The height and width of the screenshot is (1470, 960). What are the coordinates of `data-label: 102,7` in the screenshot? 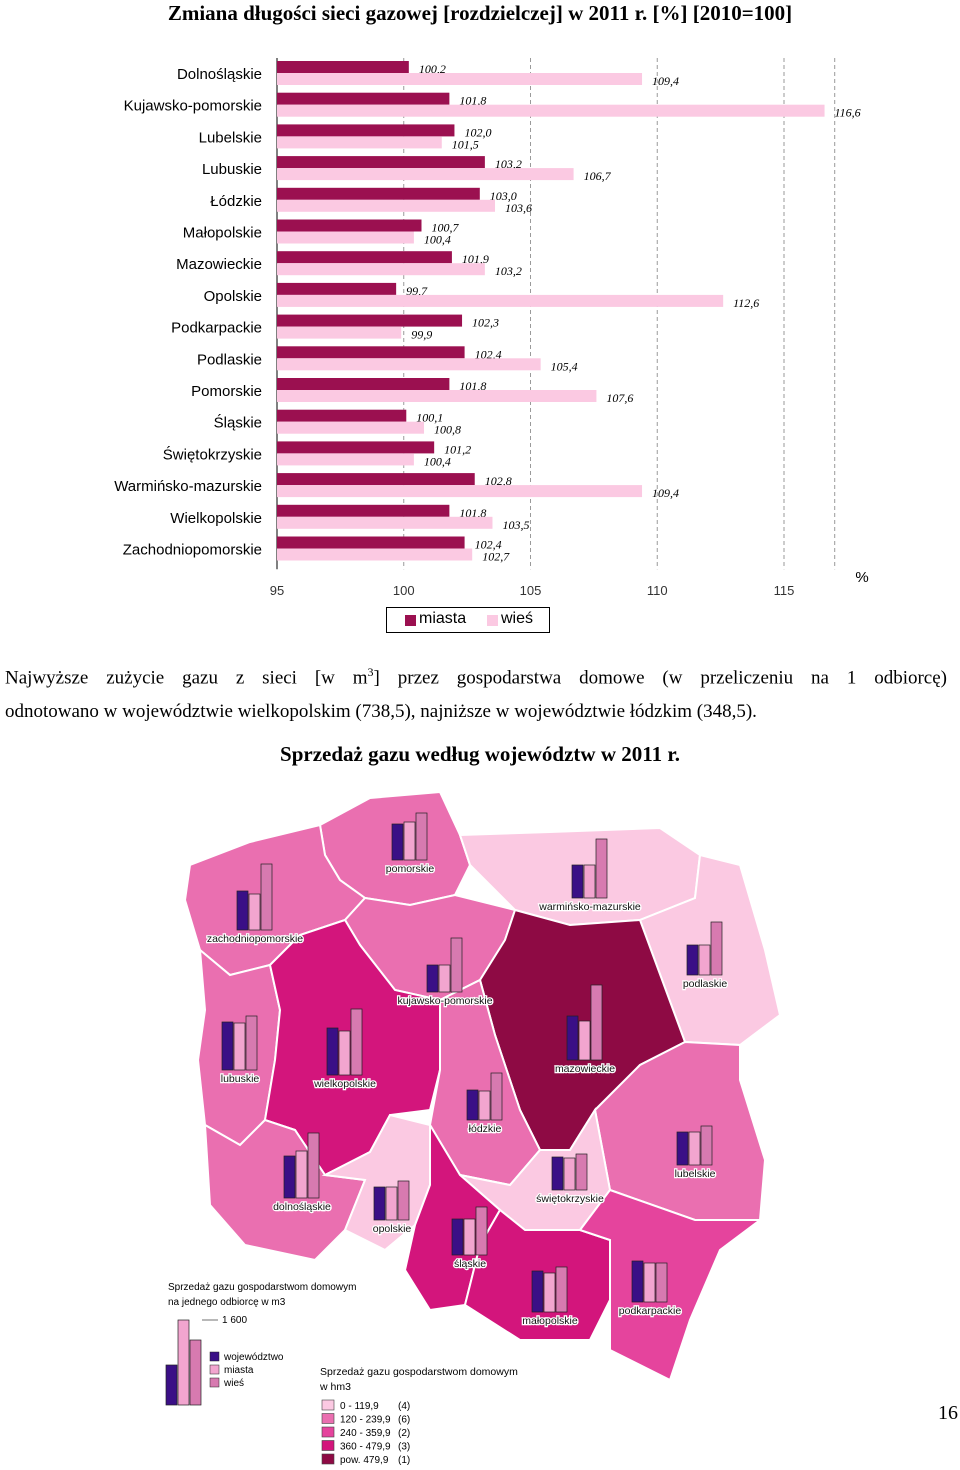 It's located at (496, 557).